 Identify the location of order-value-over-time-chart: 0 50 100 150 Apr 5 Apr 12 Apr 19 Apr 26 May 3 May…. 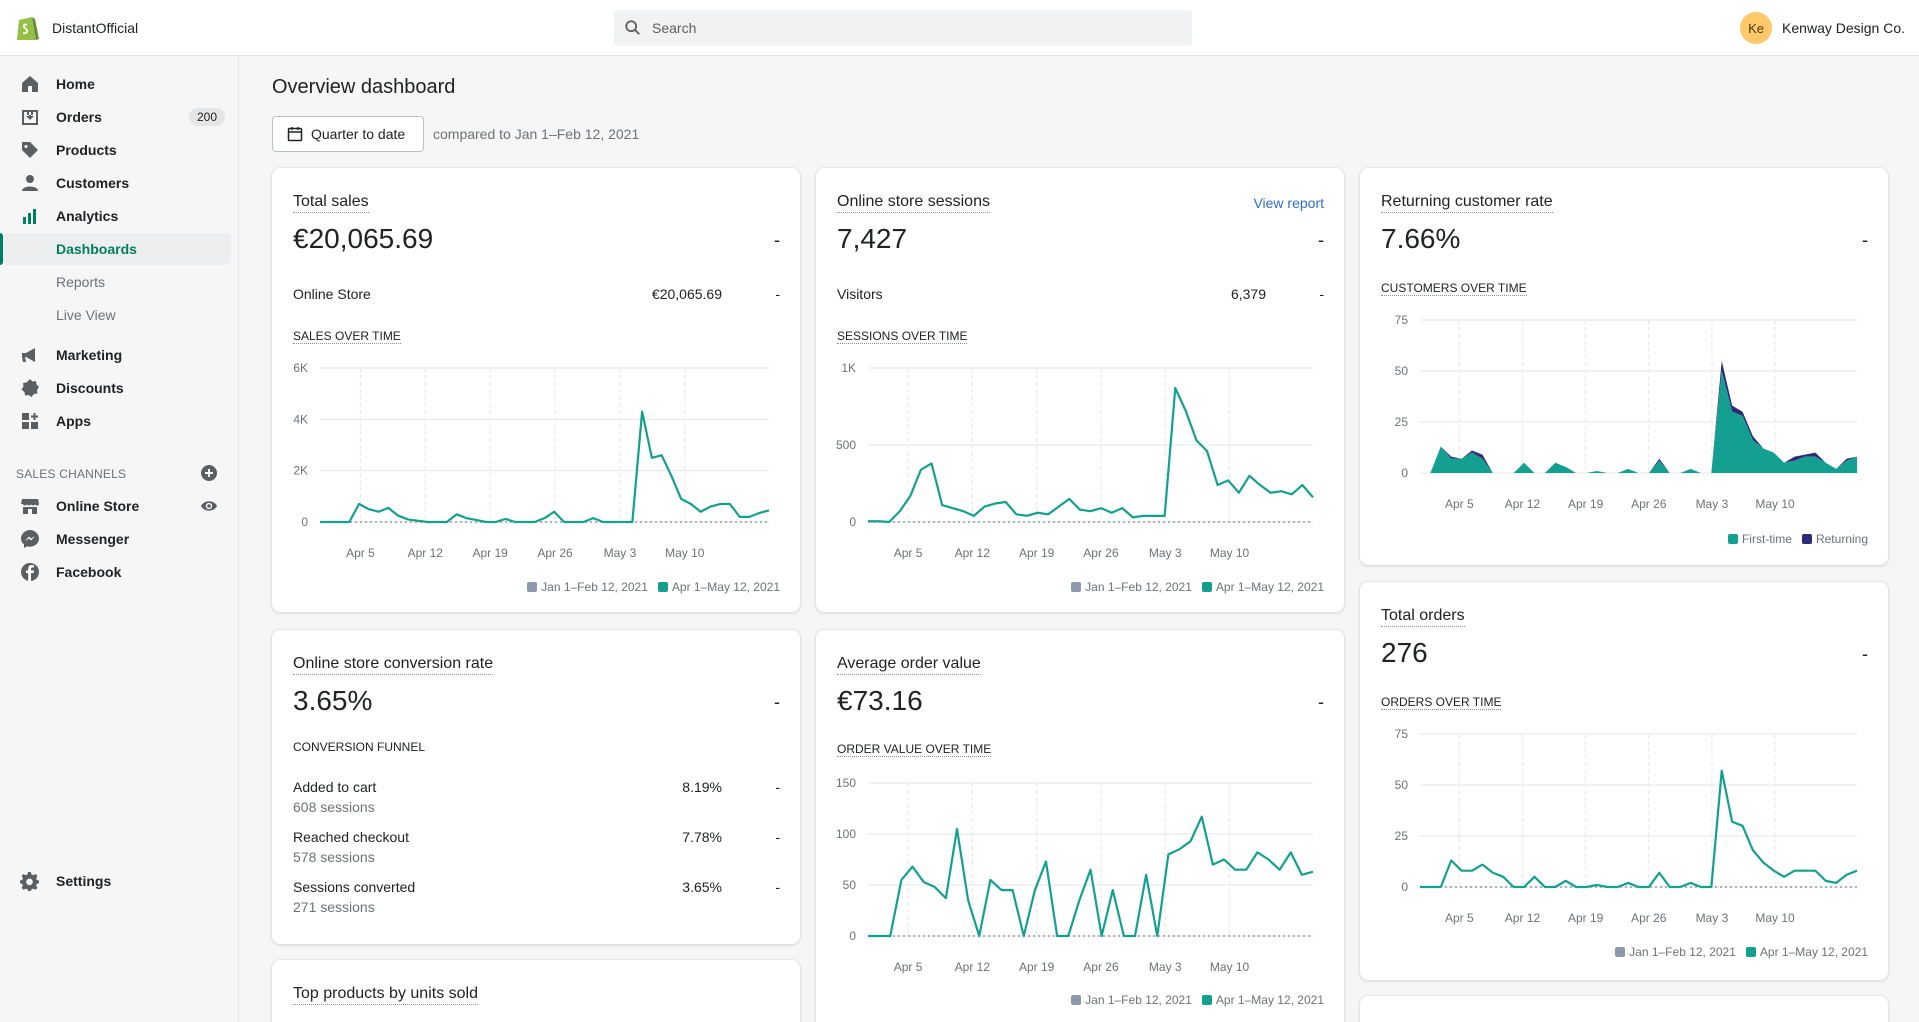
(1075, 875).